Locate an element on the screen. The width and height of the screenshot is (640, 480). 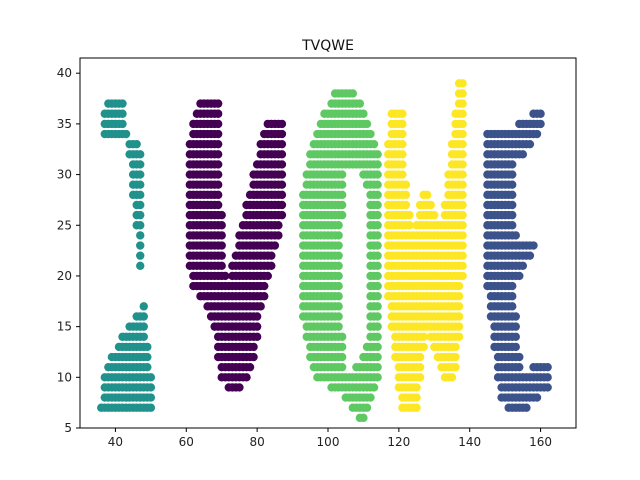
x-tick-label: 160 is located at coordinates (540, 442).